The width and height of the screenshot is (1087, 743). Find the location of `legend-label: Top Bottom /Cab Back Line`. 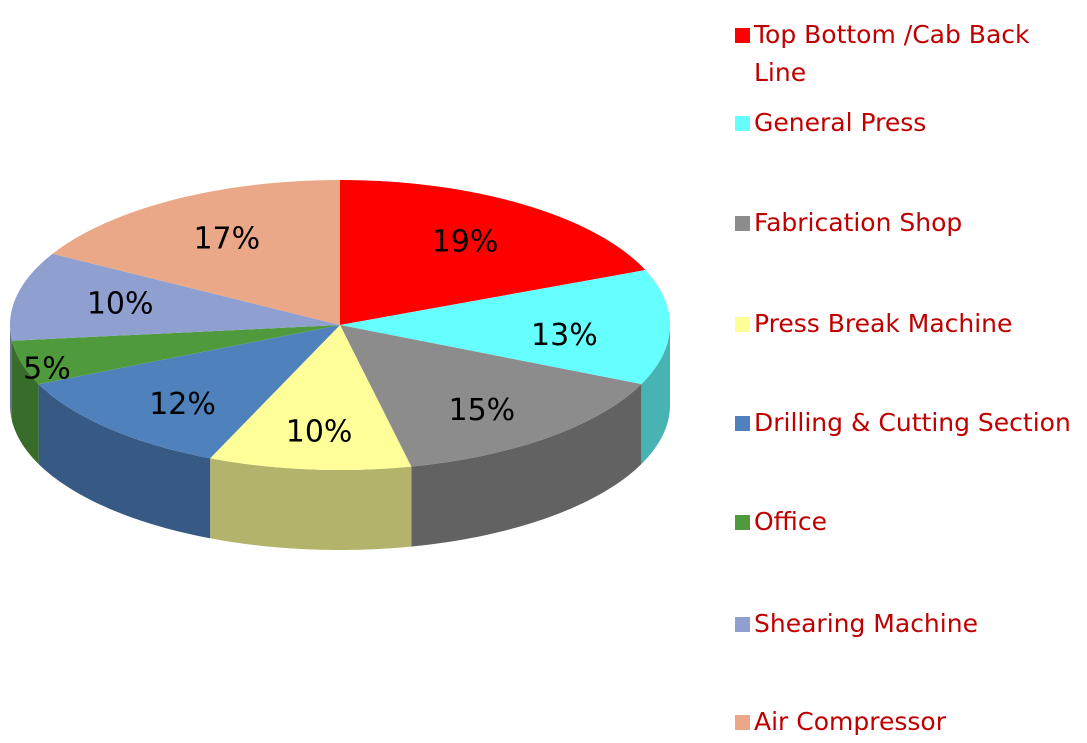

legend-label: Top Bottom /Cab Back Line is located at coordinates (892, 53).